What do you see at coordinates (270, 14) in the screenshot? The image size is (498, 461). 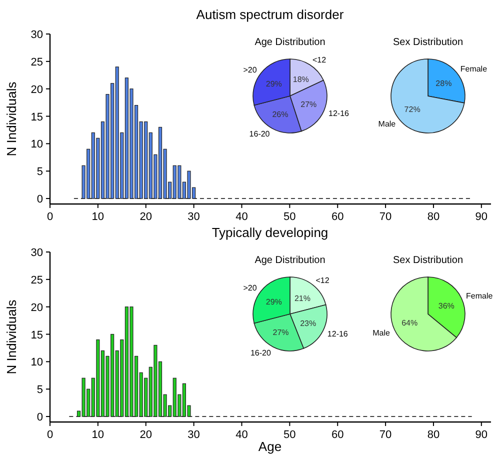 I see `chart-title: Autism spectrum disorder` at bounding box center [270, 14].